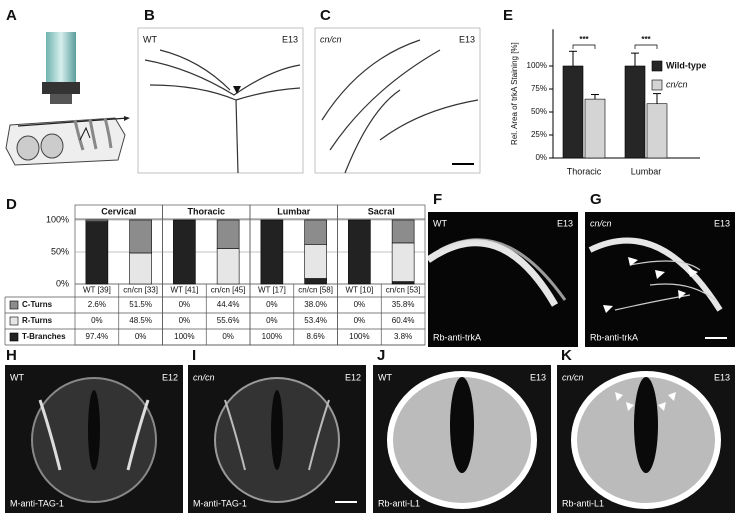  I want to click on y-tick-label: 75%, so click(539, 88).